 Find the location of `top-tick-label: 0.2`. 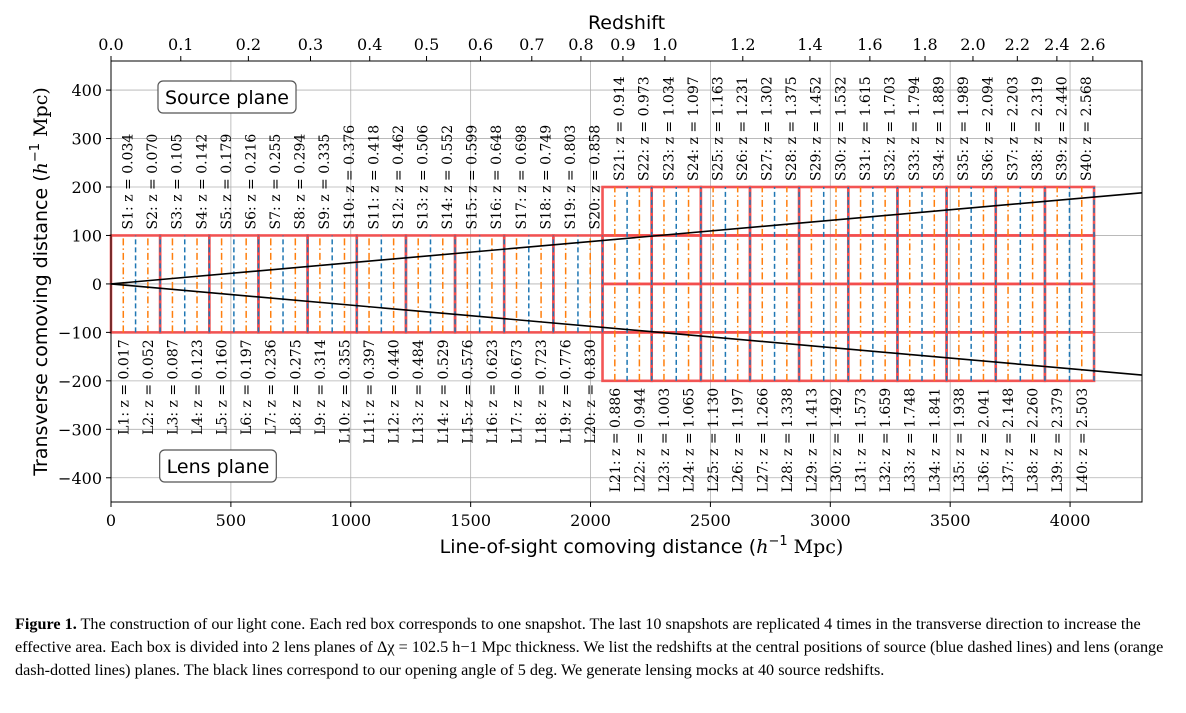

top-tick-label: 0.2 is located at coordinates (248, 44).